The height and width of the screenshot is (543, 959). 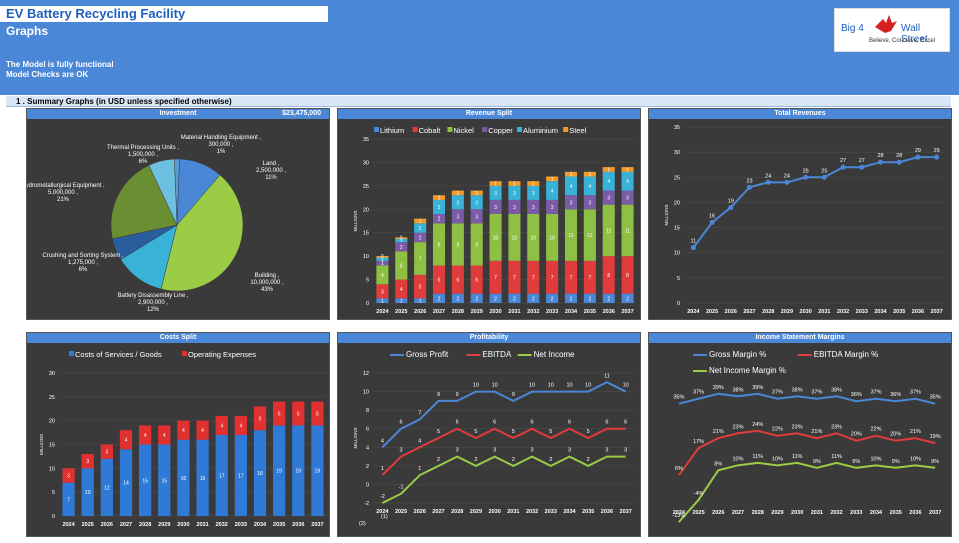 I want to click on bar-value-label: 6, so click(x=401, y=267).